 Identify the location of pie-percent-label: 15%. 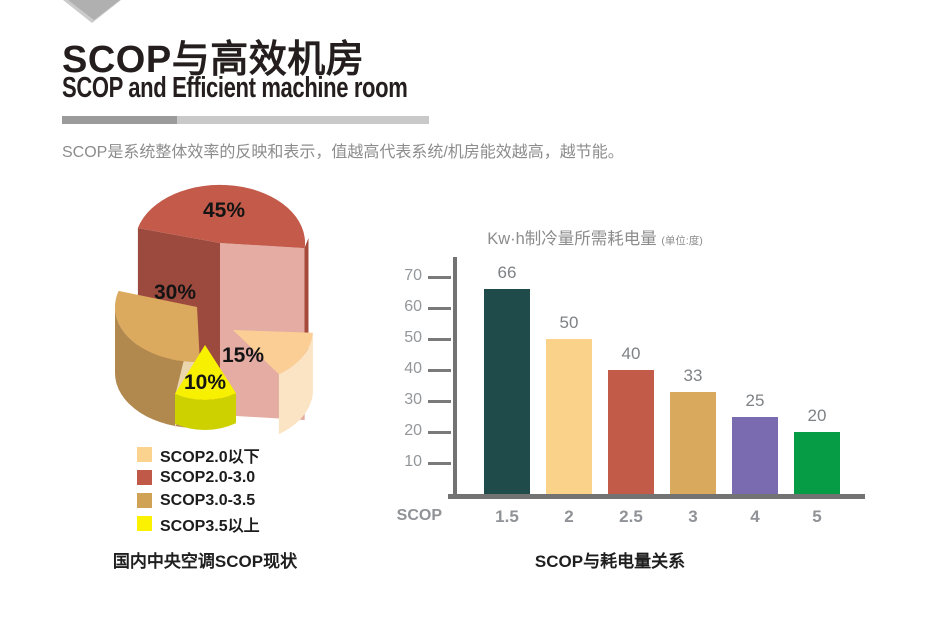
(243, 355).